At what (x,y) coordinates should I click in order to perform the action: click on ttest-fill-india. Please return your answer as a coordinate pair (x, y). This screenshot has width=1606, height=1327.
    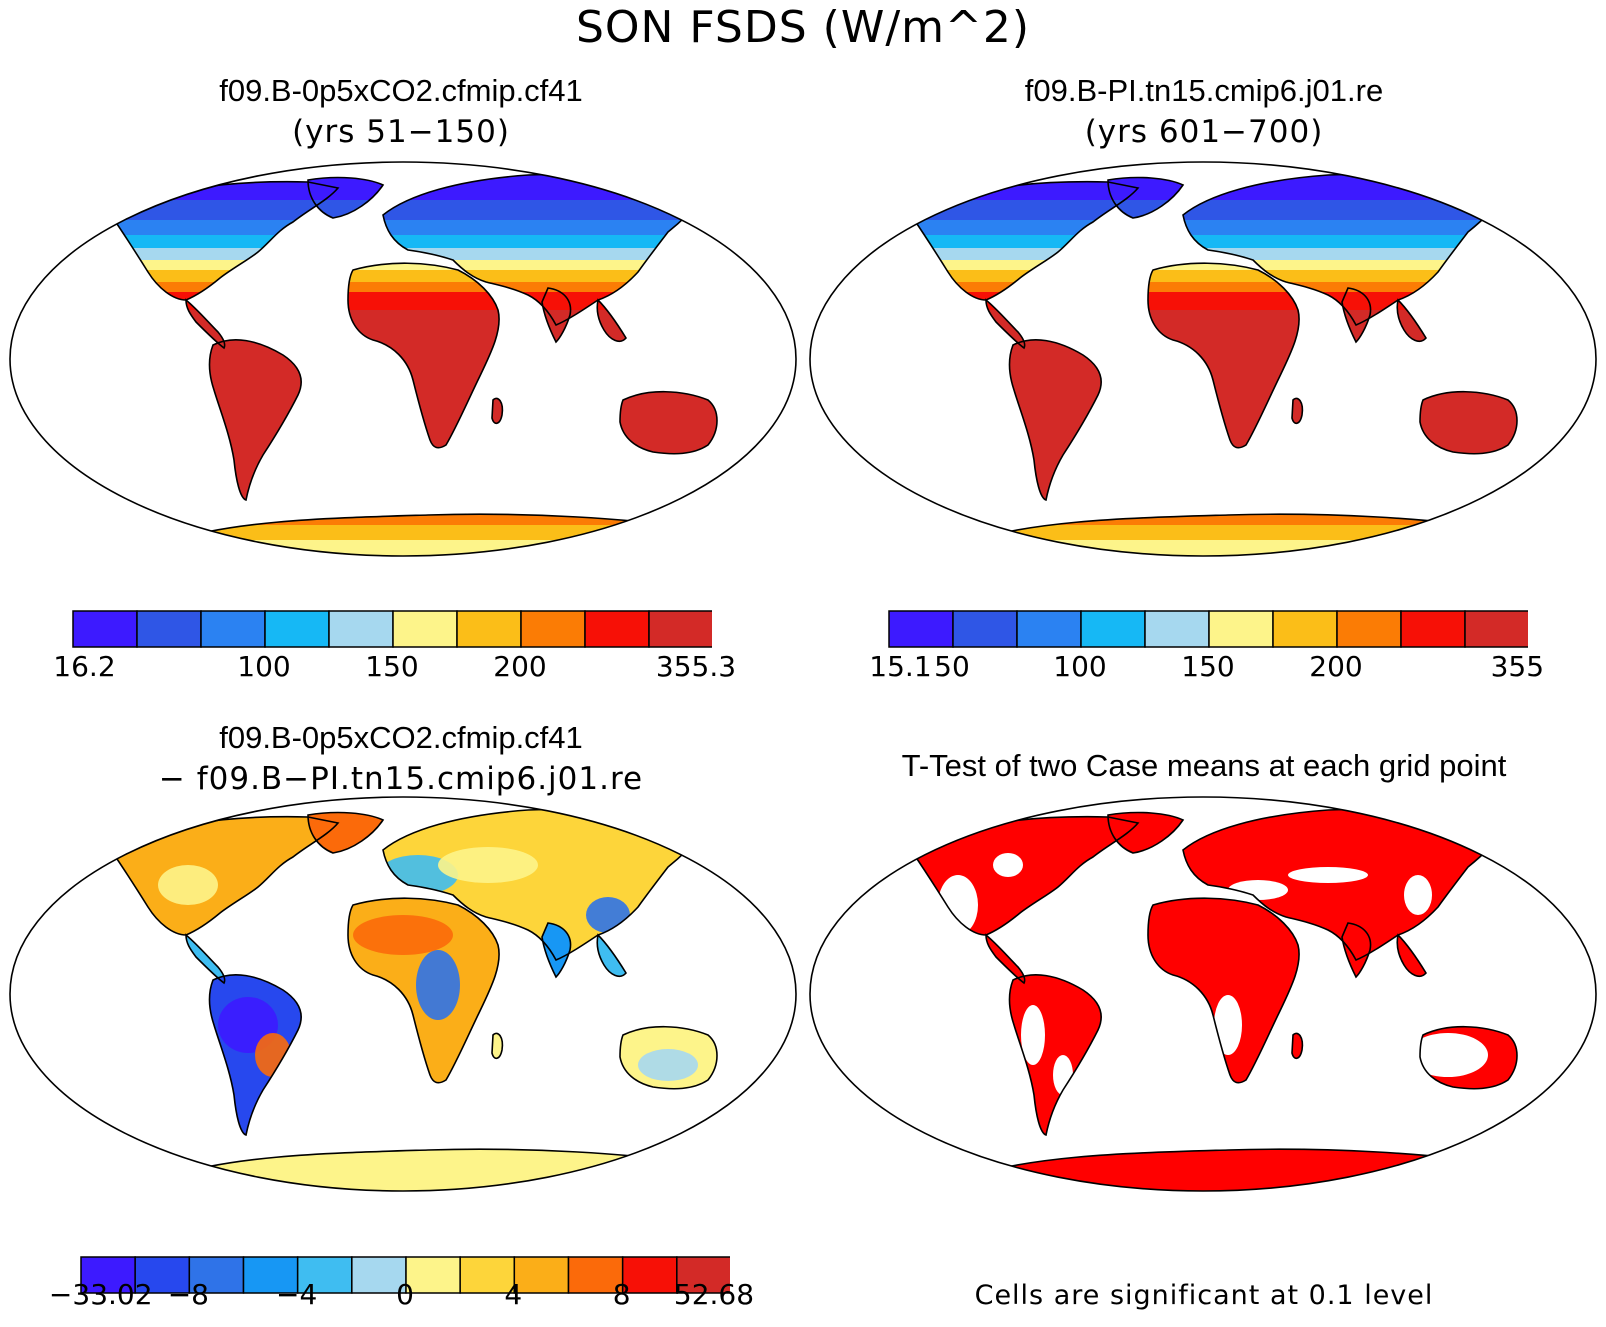
    Looking at the image, I should click on (1356, 950).